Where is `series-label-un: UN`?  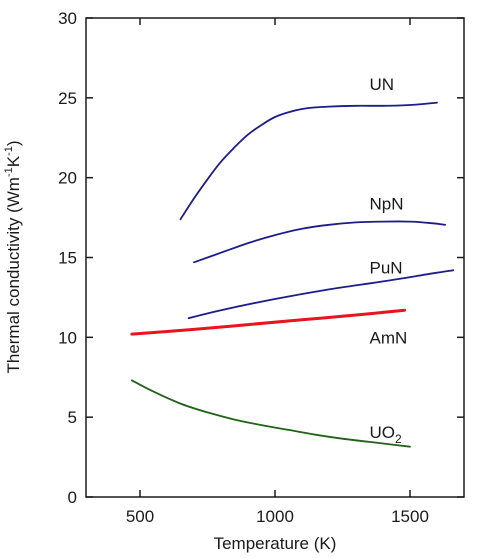 series-label-un: UN is located at coordinates (382, 84).